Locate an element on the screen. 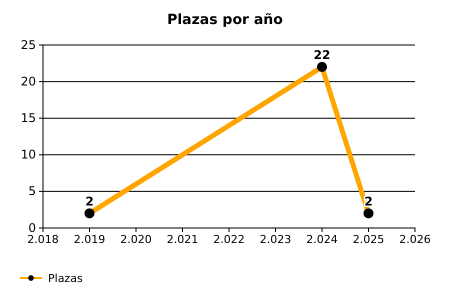 The height and width of the screenshot is (300, 450). x-tick-label: 2.022 is located at coordinates (229, 239).